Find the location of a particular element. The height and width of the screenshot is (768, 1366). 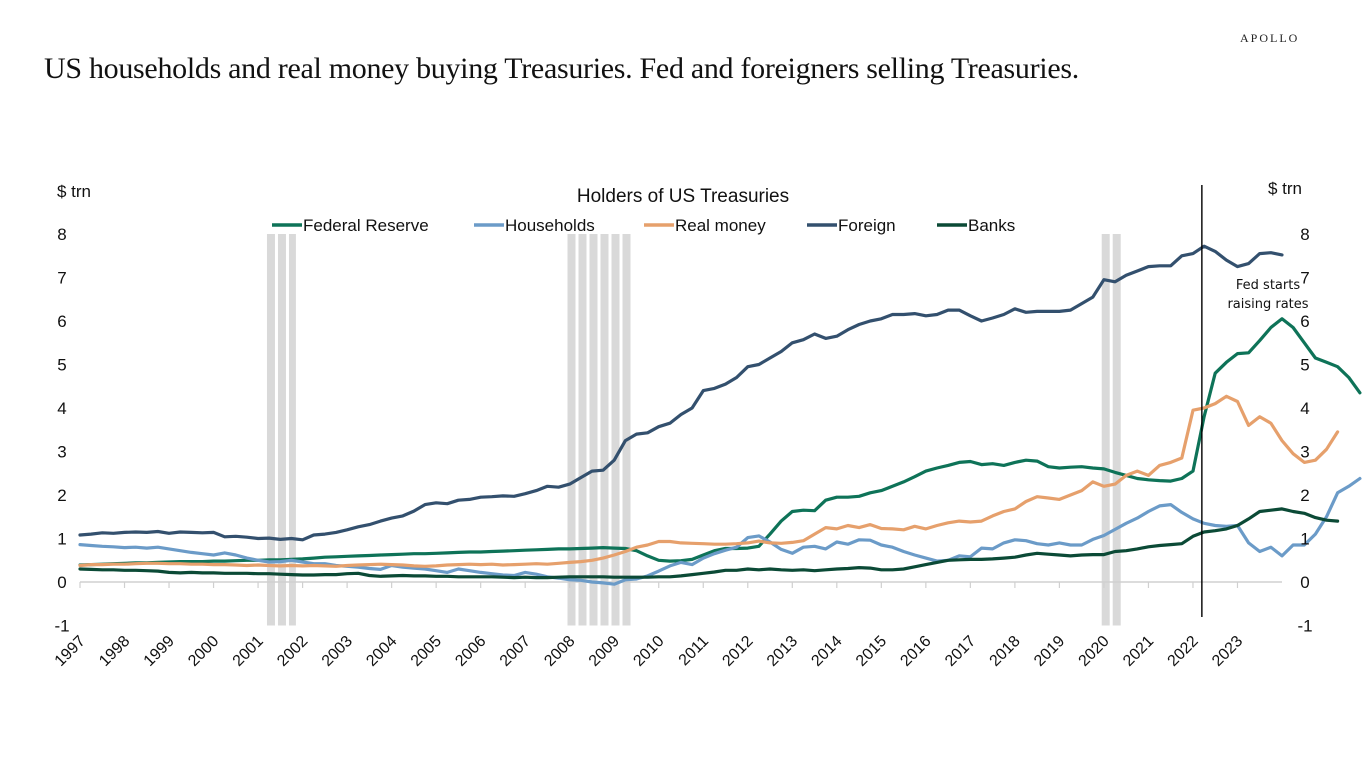

legend-item: Real money is located at coordinates (705, 225).